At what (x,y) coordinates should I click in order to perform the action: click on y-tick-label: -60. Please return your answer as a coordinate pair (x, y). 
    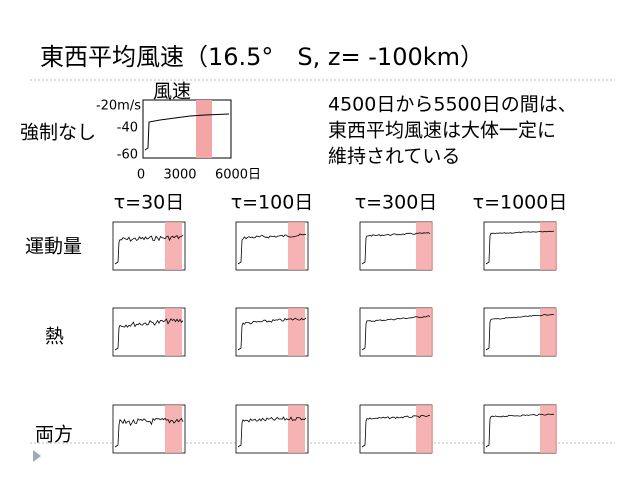
    Looking at the image, I should click on (127, 155).